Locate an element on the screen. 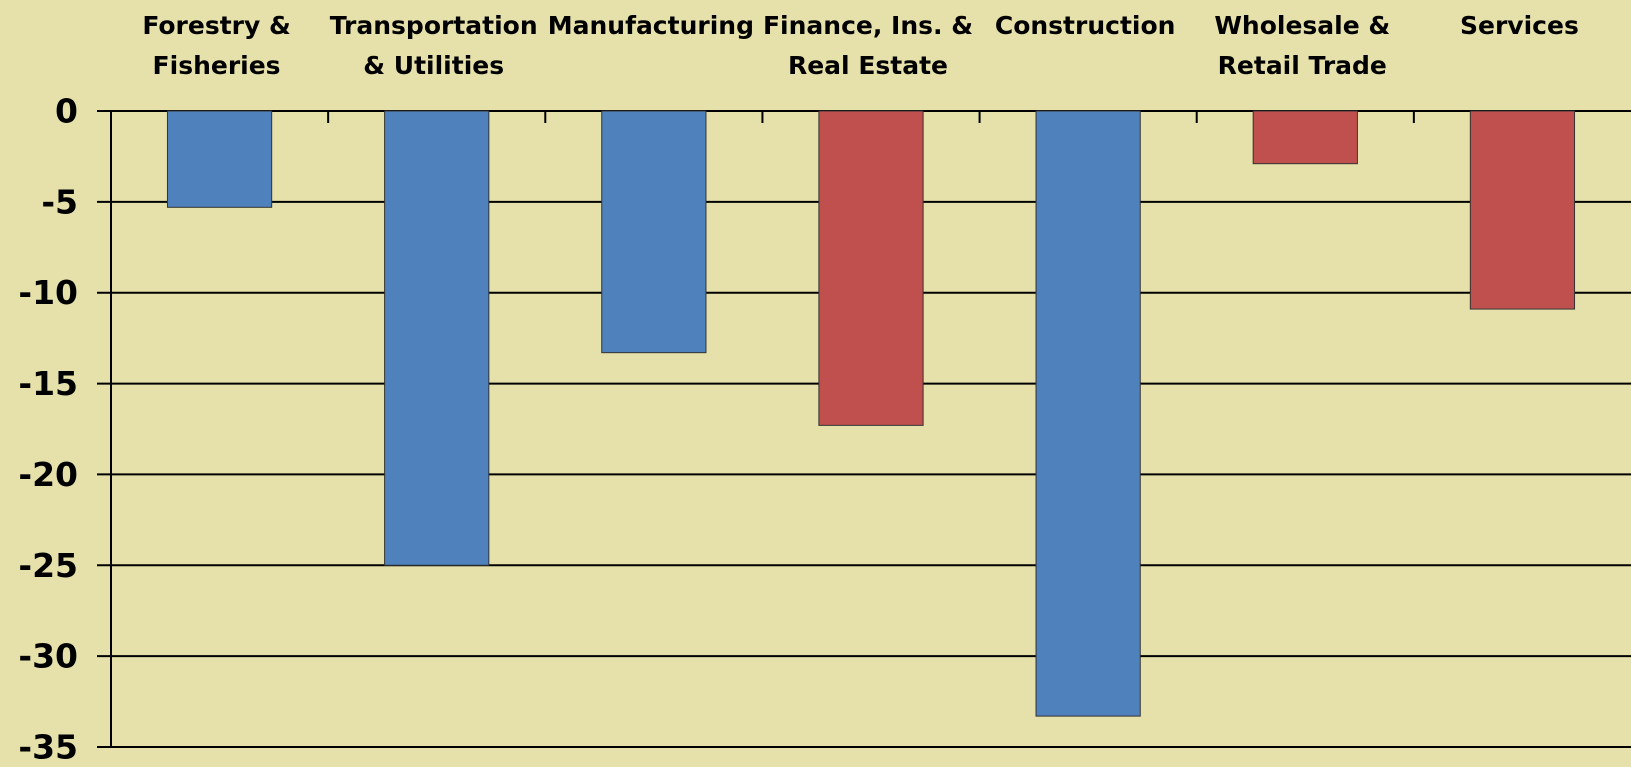 The width and height of the screenshot is (1631, 767). y-tick-label: -25 is located at coordinates (48, 565).